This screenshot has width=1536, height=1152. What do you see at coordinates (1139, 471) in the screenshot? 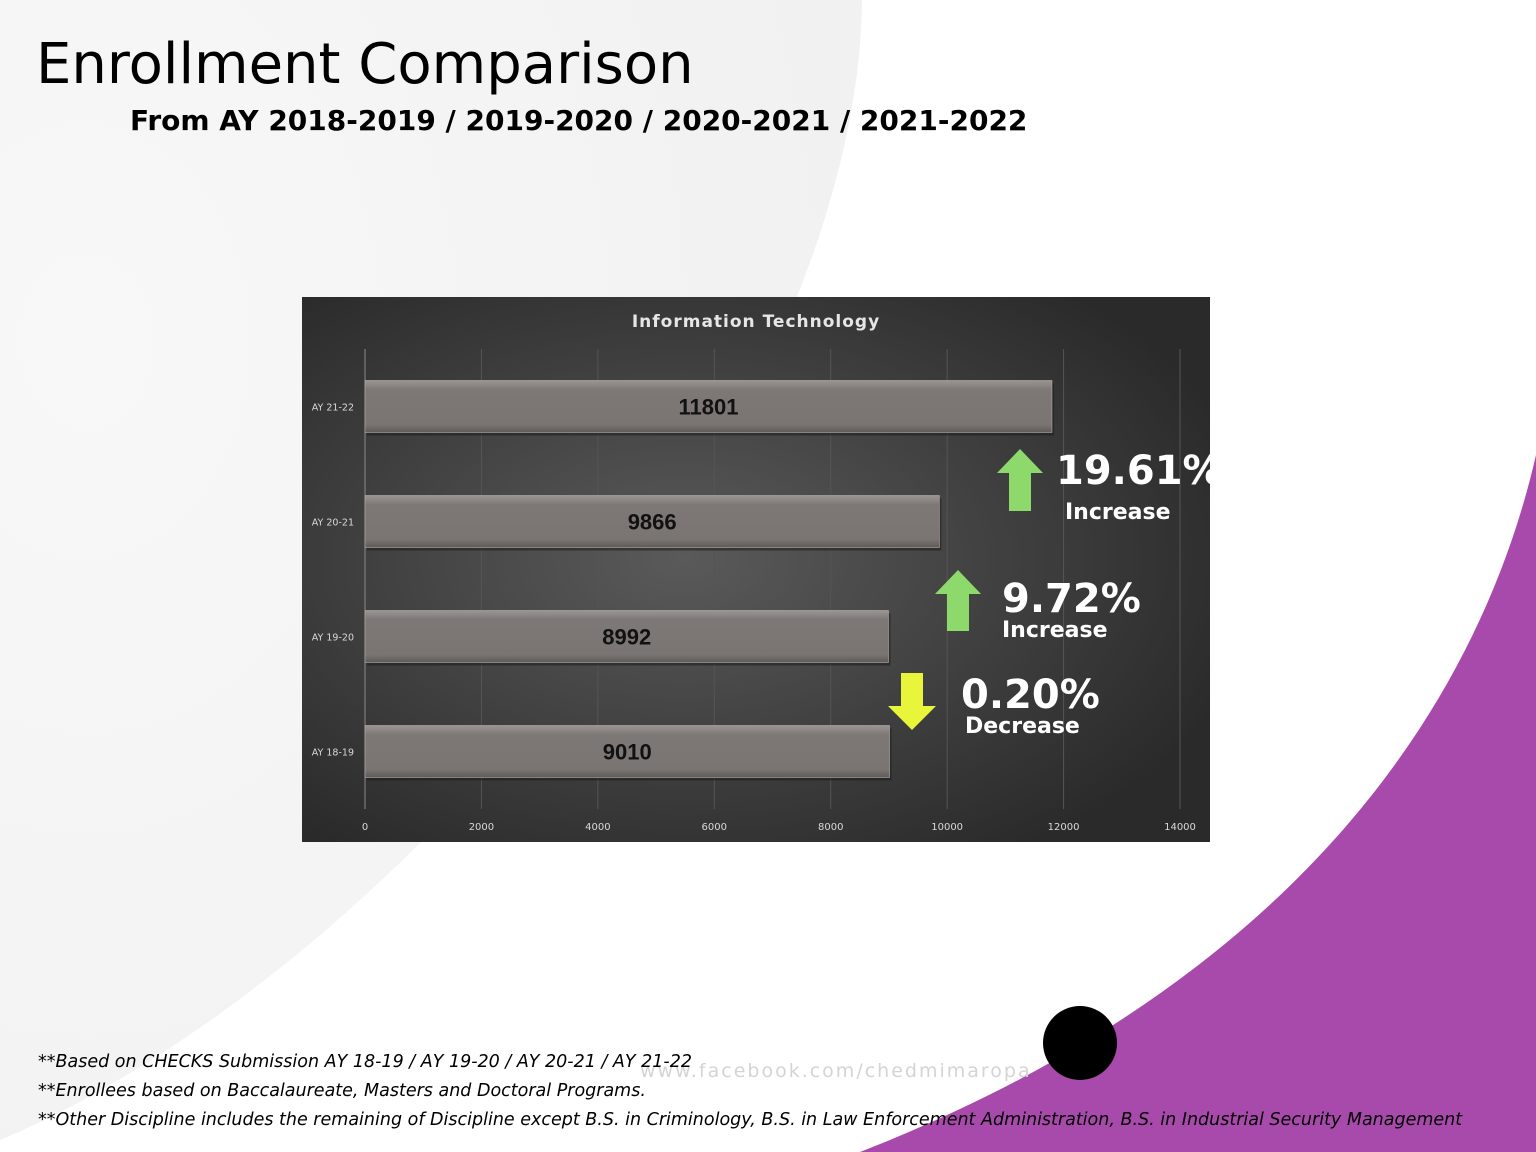
I see `callout-percent: 19.61%` at bounding box center [1139, 471].